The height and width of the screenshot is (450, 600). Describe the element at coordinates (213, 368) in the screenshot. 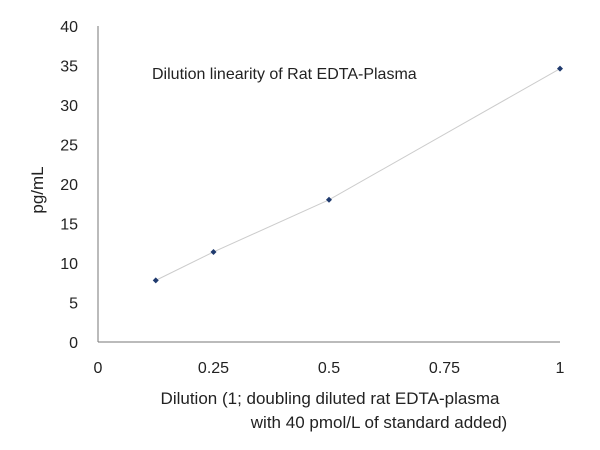

I see `x-tick-label: 0.25` at that location.